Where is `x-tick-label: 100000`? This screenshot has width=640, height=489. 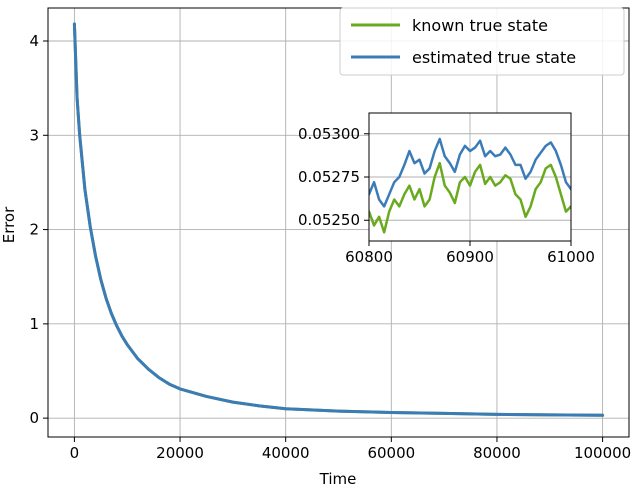
x-tick-label: 100000 is located at coordinates (602, 453).